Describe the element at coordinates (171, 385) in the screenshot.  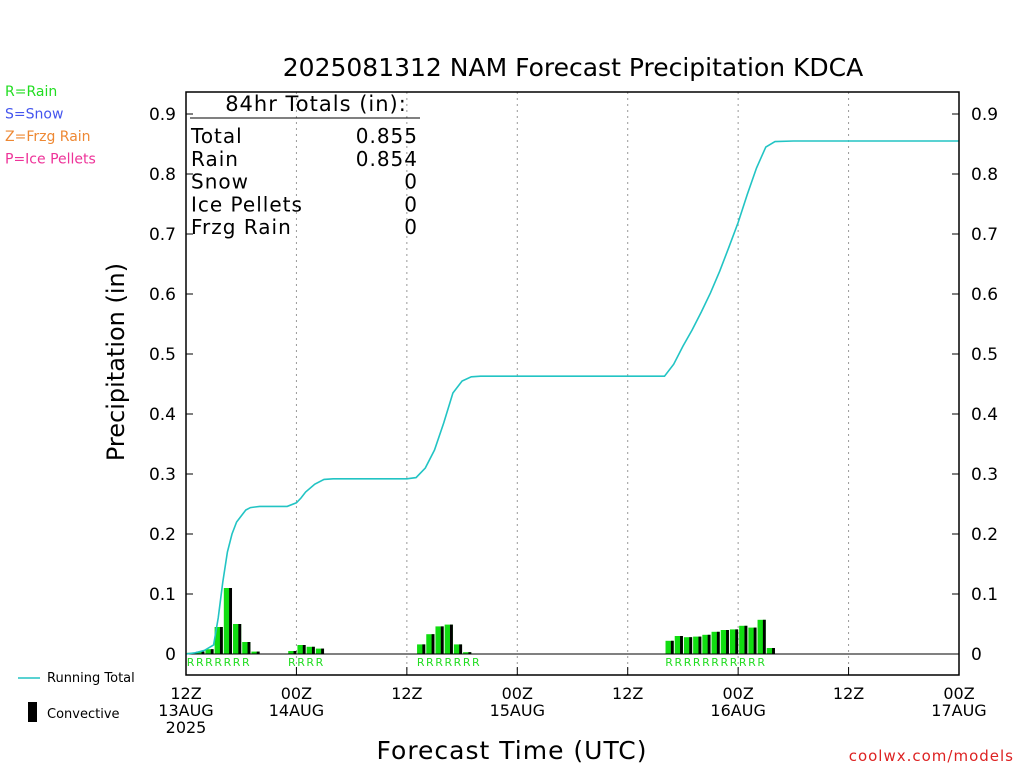
I see `y-axis-left: 0 0.1 0.2 0.3 0.4 0.5 0.6 0.7 0.8 0.9` at that location.